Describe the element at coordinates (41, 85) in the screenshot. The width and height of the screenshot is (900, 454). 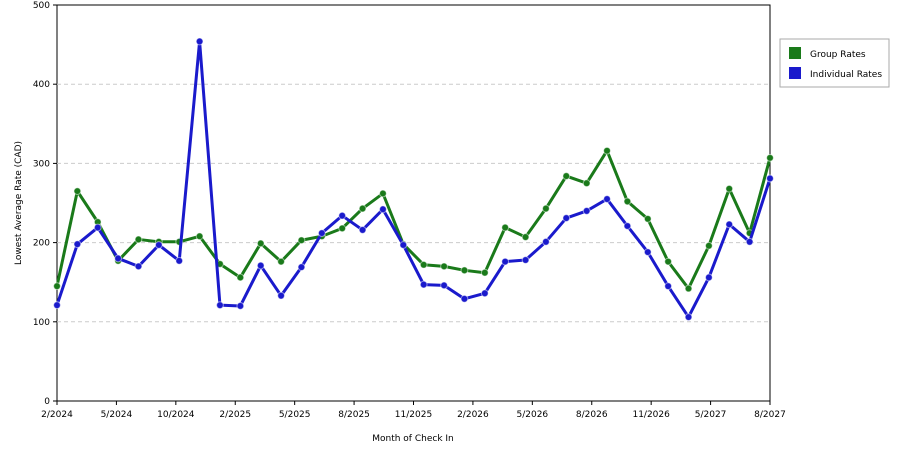
I see `y-tick-label: 400` at that location.